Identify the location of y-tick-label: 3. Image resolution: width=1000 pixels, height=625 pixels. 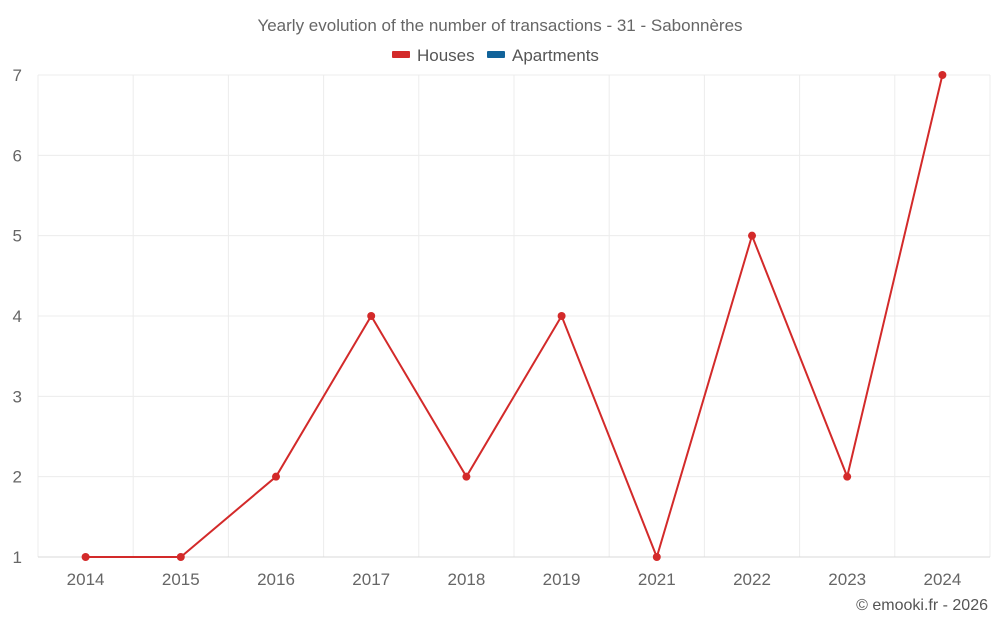
(17, 396).